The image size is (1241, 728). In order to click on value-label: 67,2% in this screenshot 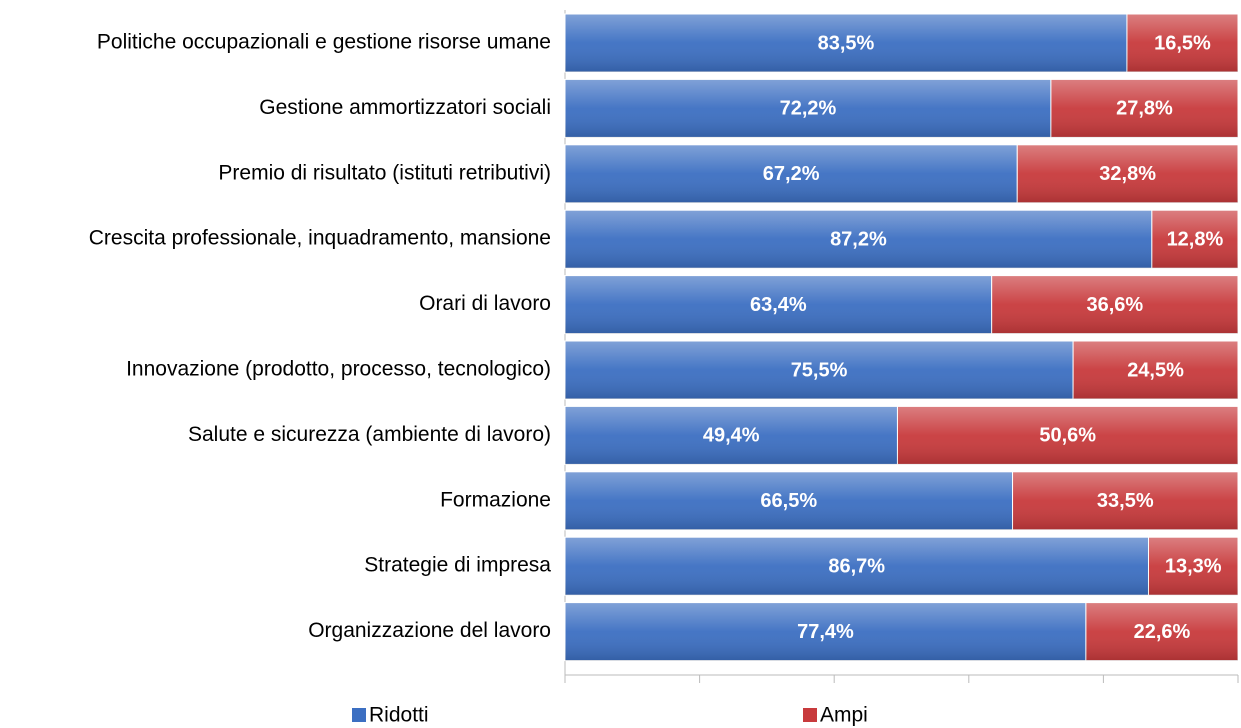, I will do `click(791, 174)`.